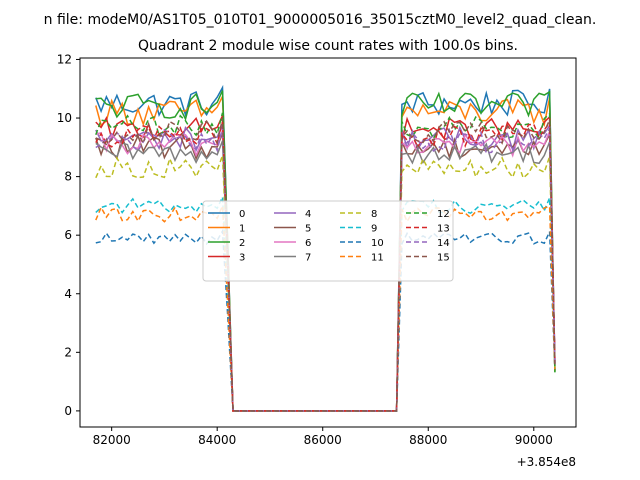  I want to click on y-tick-label: 8, so click(68, 177).